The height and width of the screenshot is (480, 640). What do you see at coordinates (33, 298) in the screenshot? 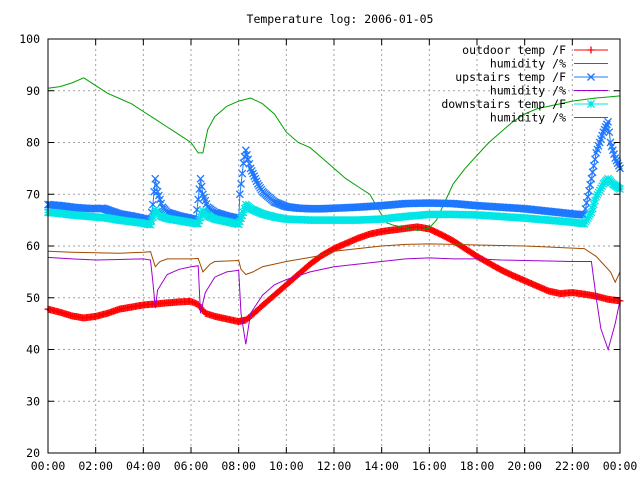
I see `y-tick-label: 50` at bounding box center [33, 298].